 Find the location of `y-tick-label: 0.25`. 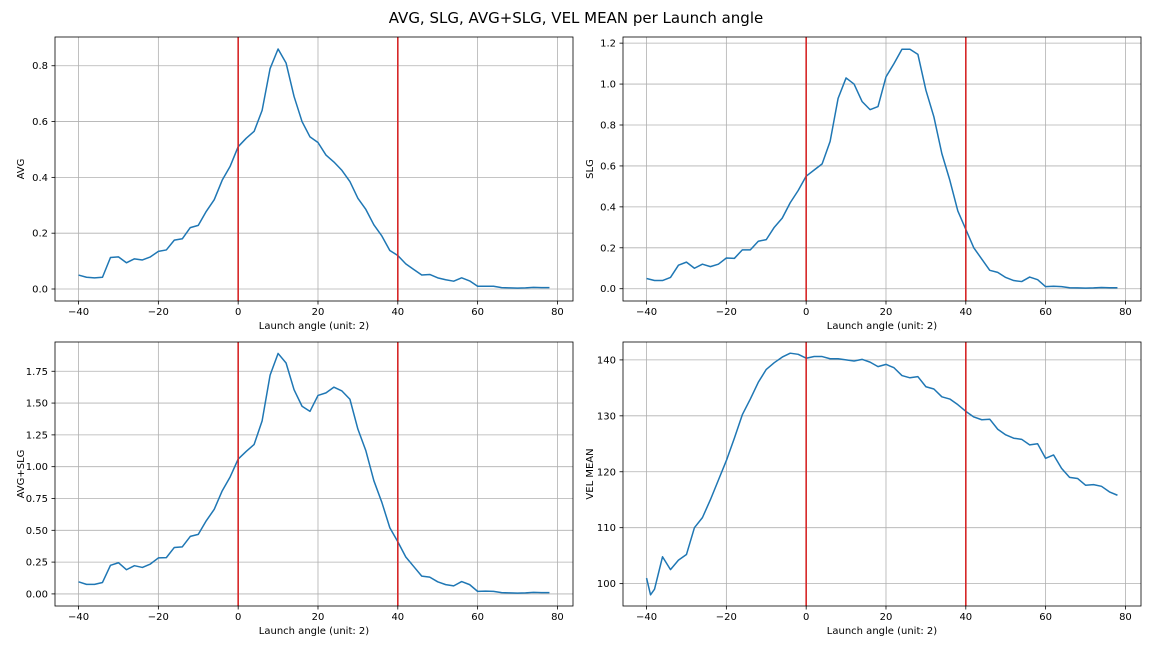

y-tick-label: 0.25 is located at coordinates (37, 563).